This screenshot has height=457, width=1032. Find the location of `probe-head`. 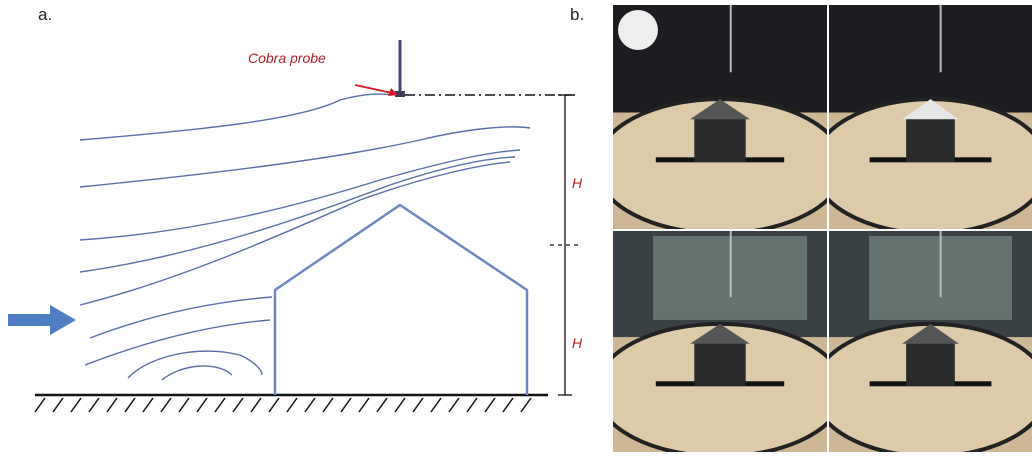

probe-head is located at coordinates (400, 94).